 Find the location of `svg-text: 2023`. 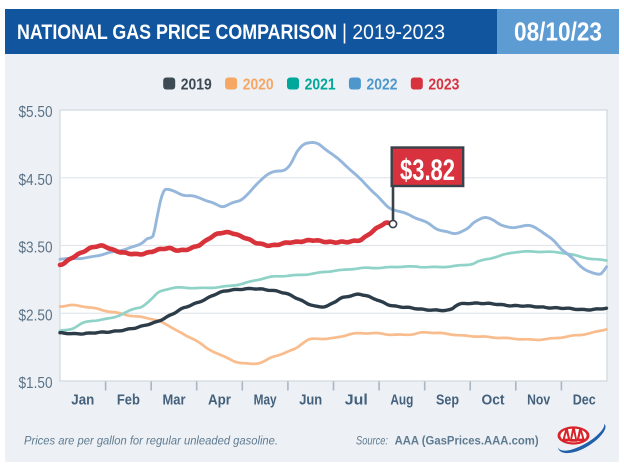

svg-text: 2023 is located at coordinates (443, 85).